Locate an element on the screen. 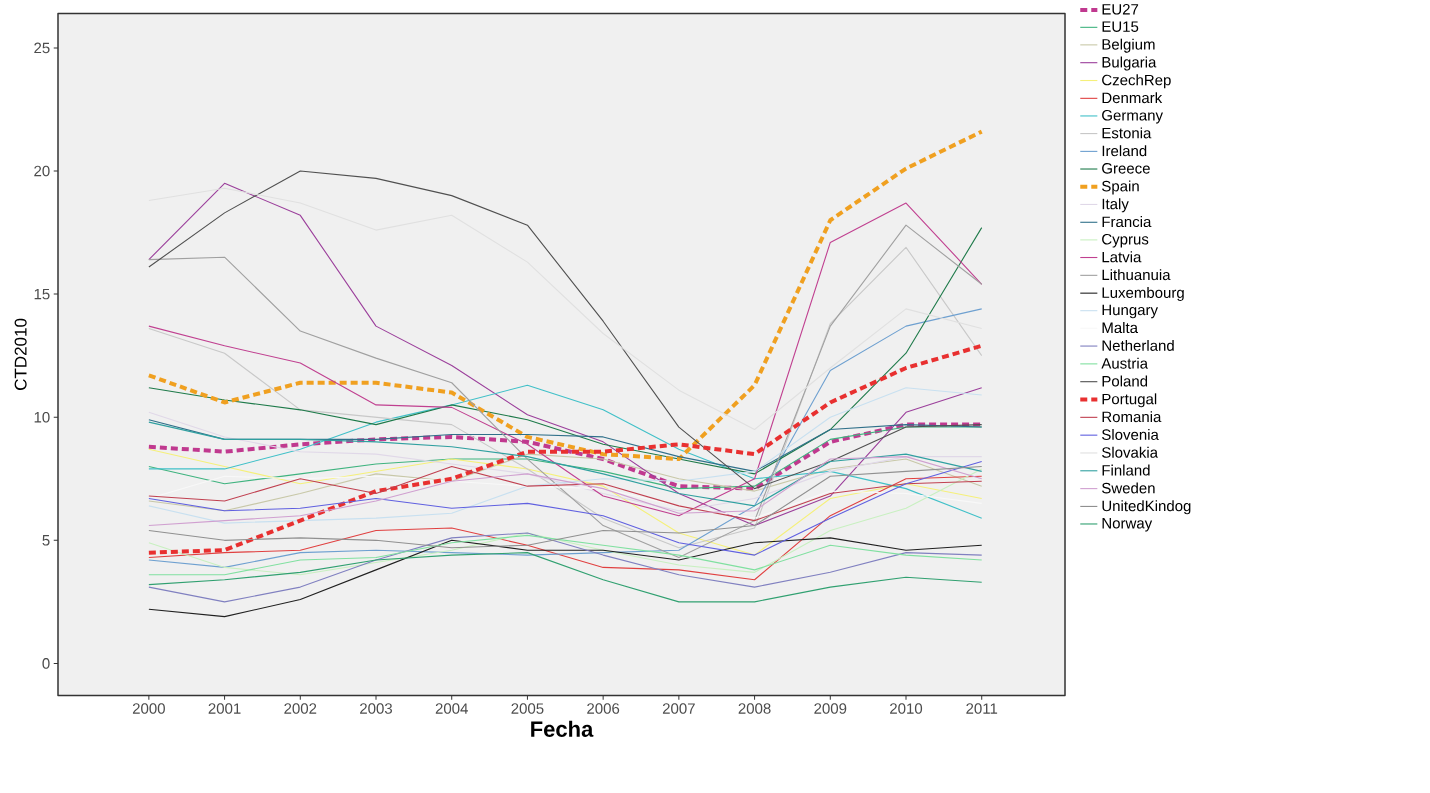 This screenshot has width=1430, height=793. x-tick-label: 2008 is located at coordinates (754, 708).